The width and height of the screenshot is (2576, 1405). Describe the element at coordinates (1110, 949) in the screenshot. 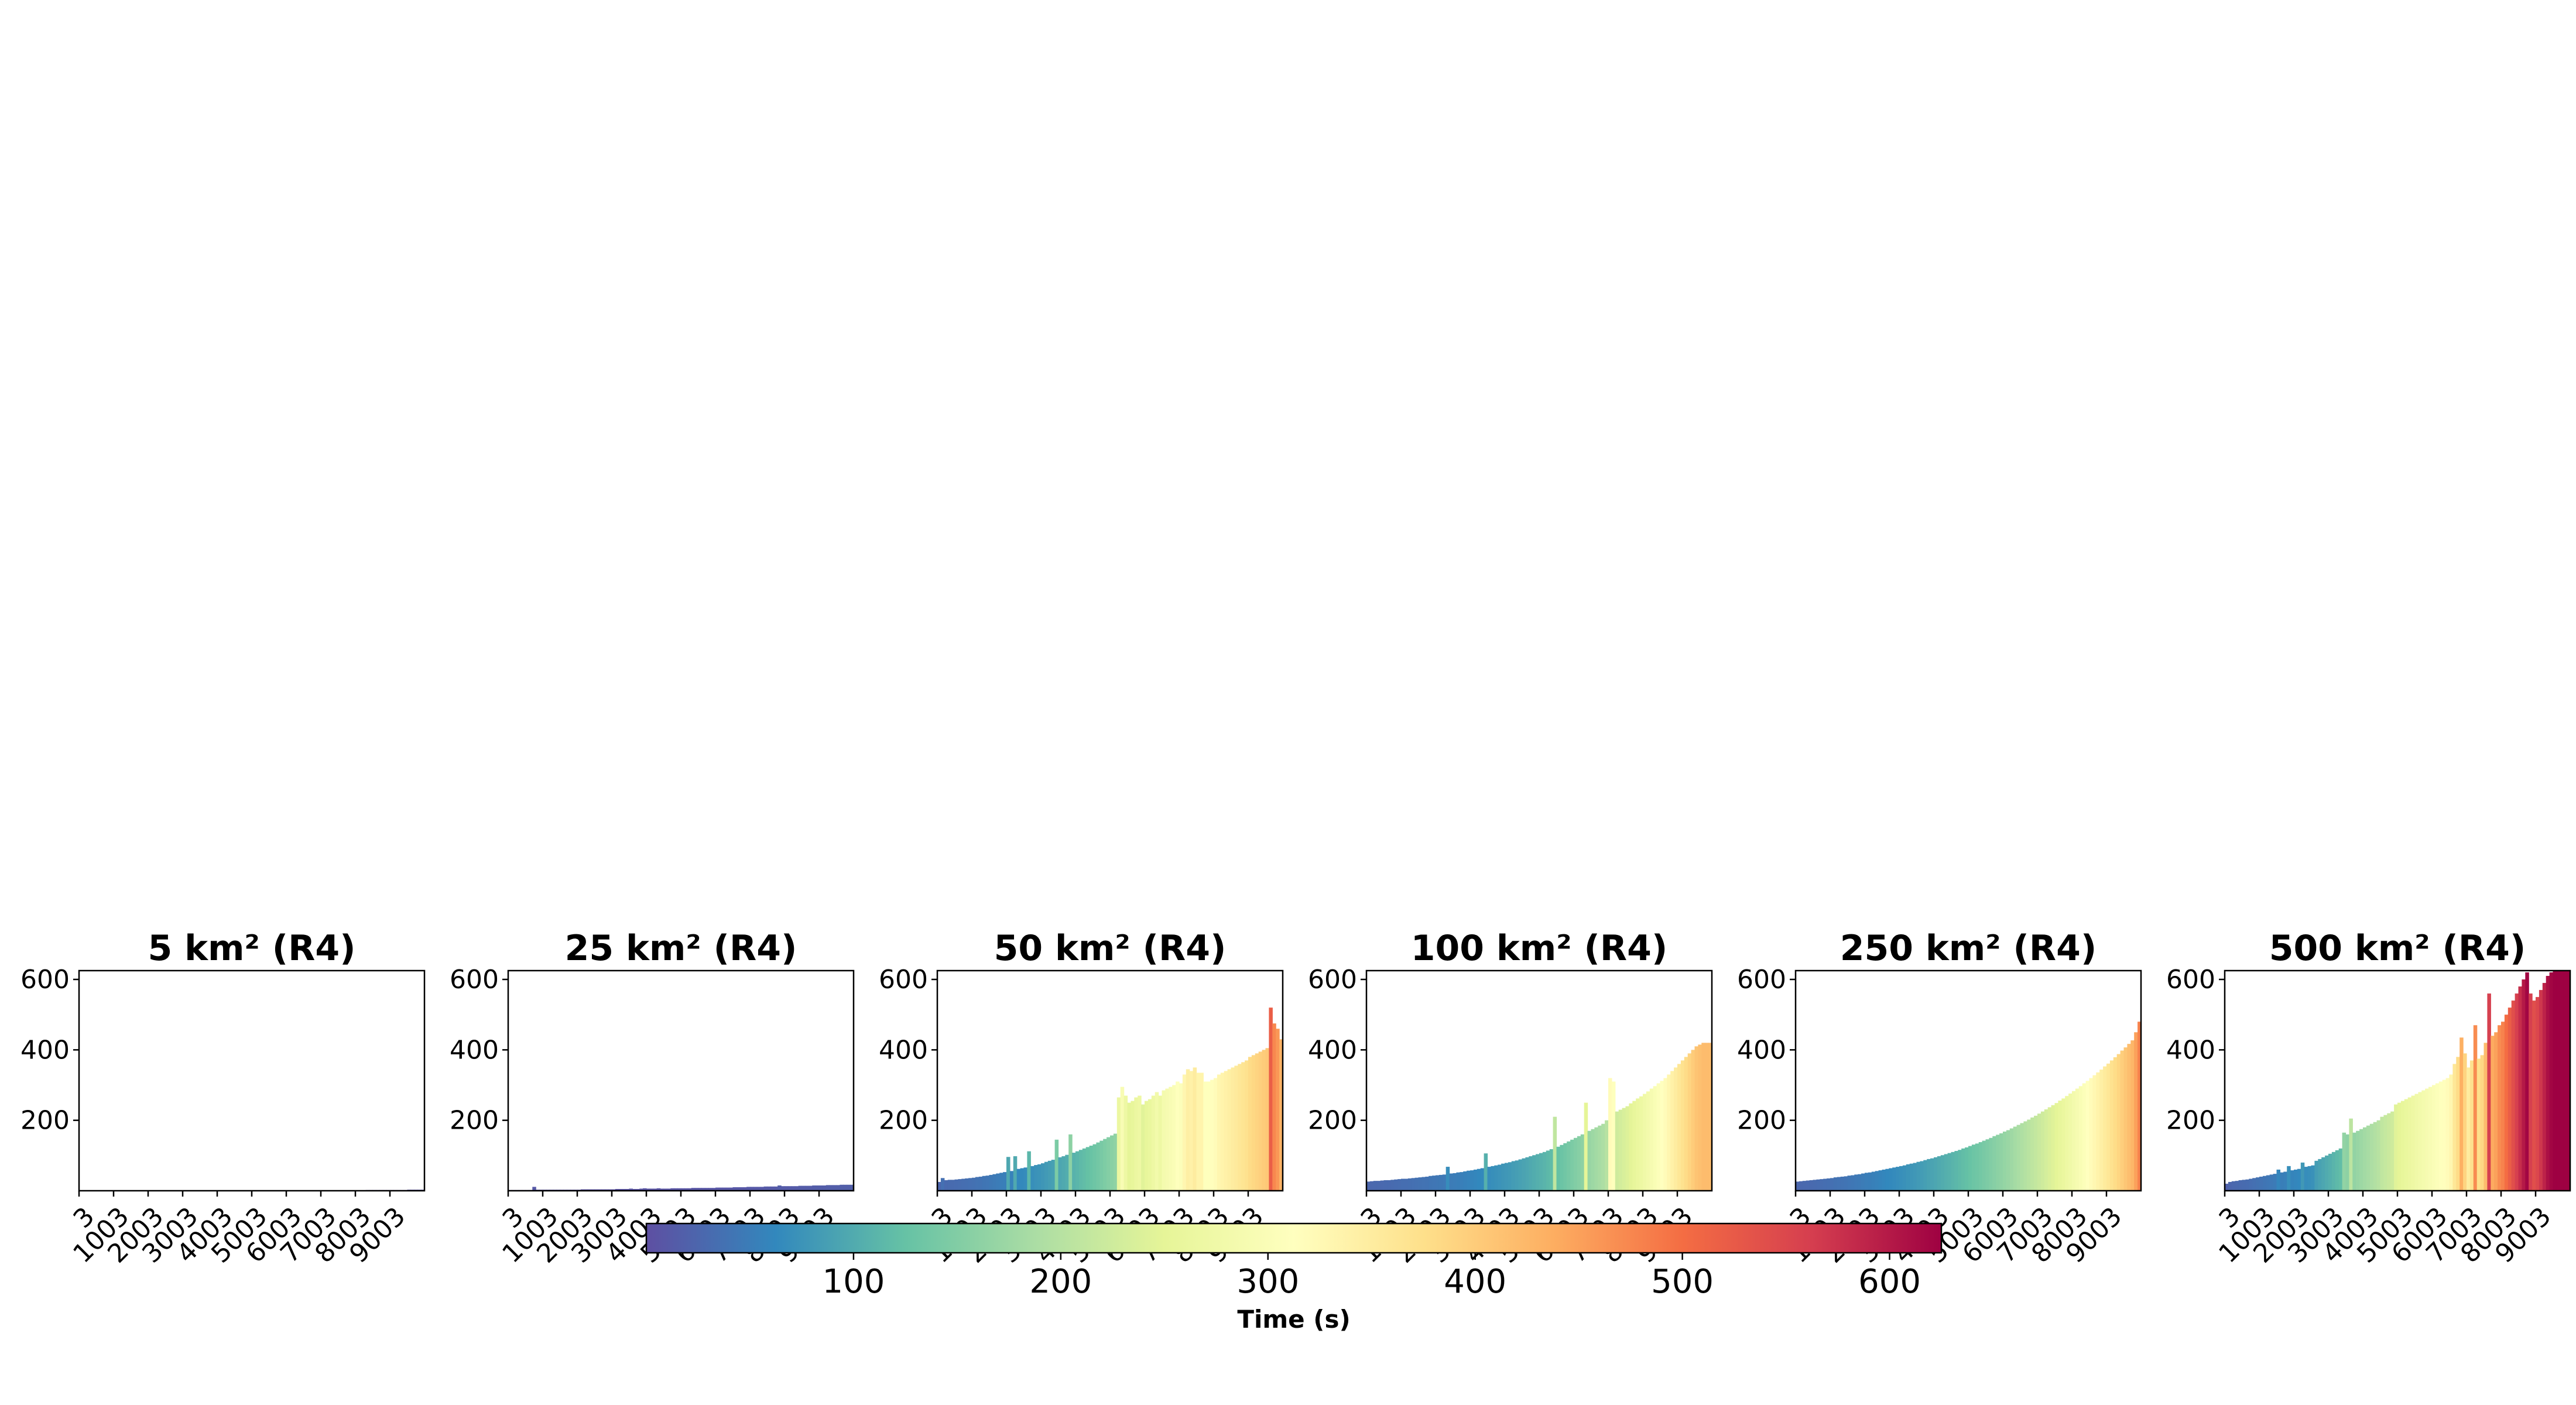

I see `panel-title: 50 km² (R4)` at that location.